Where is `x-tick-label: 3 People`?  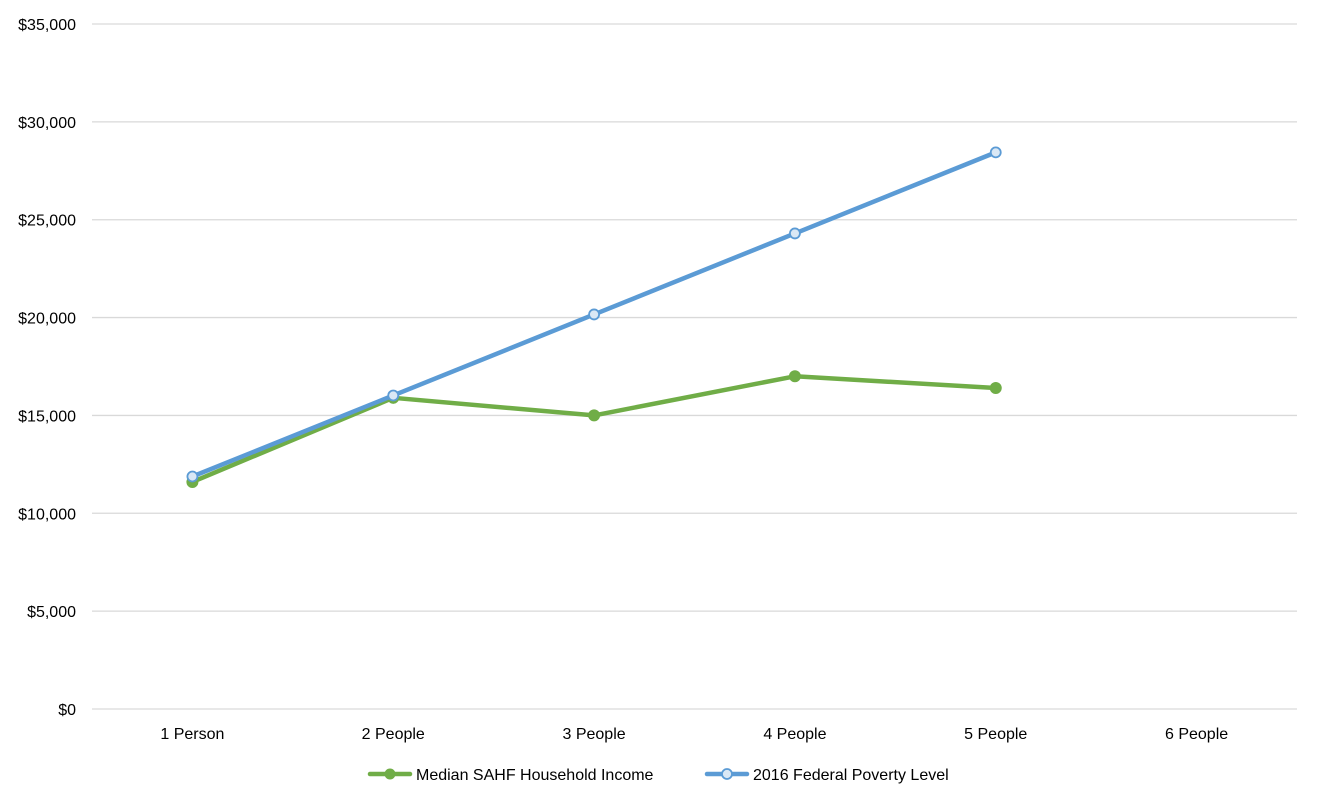 x-tick-label: 3 People is located at coordinates (593, 734).